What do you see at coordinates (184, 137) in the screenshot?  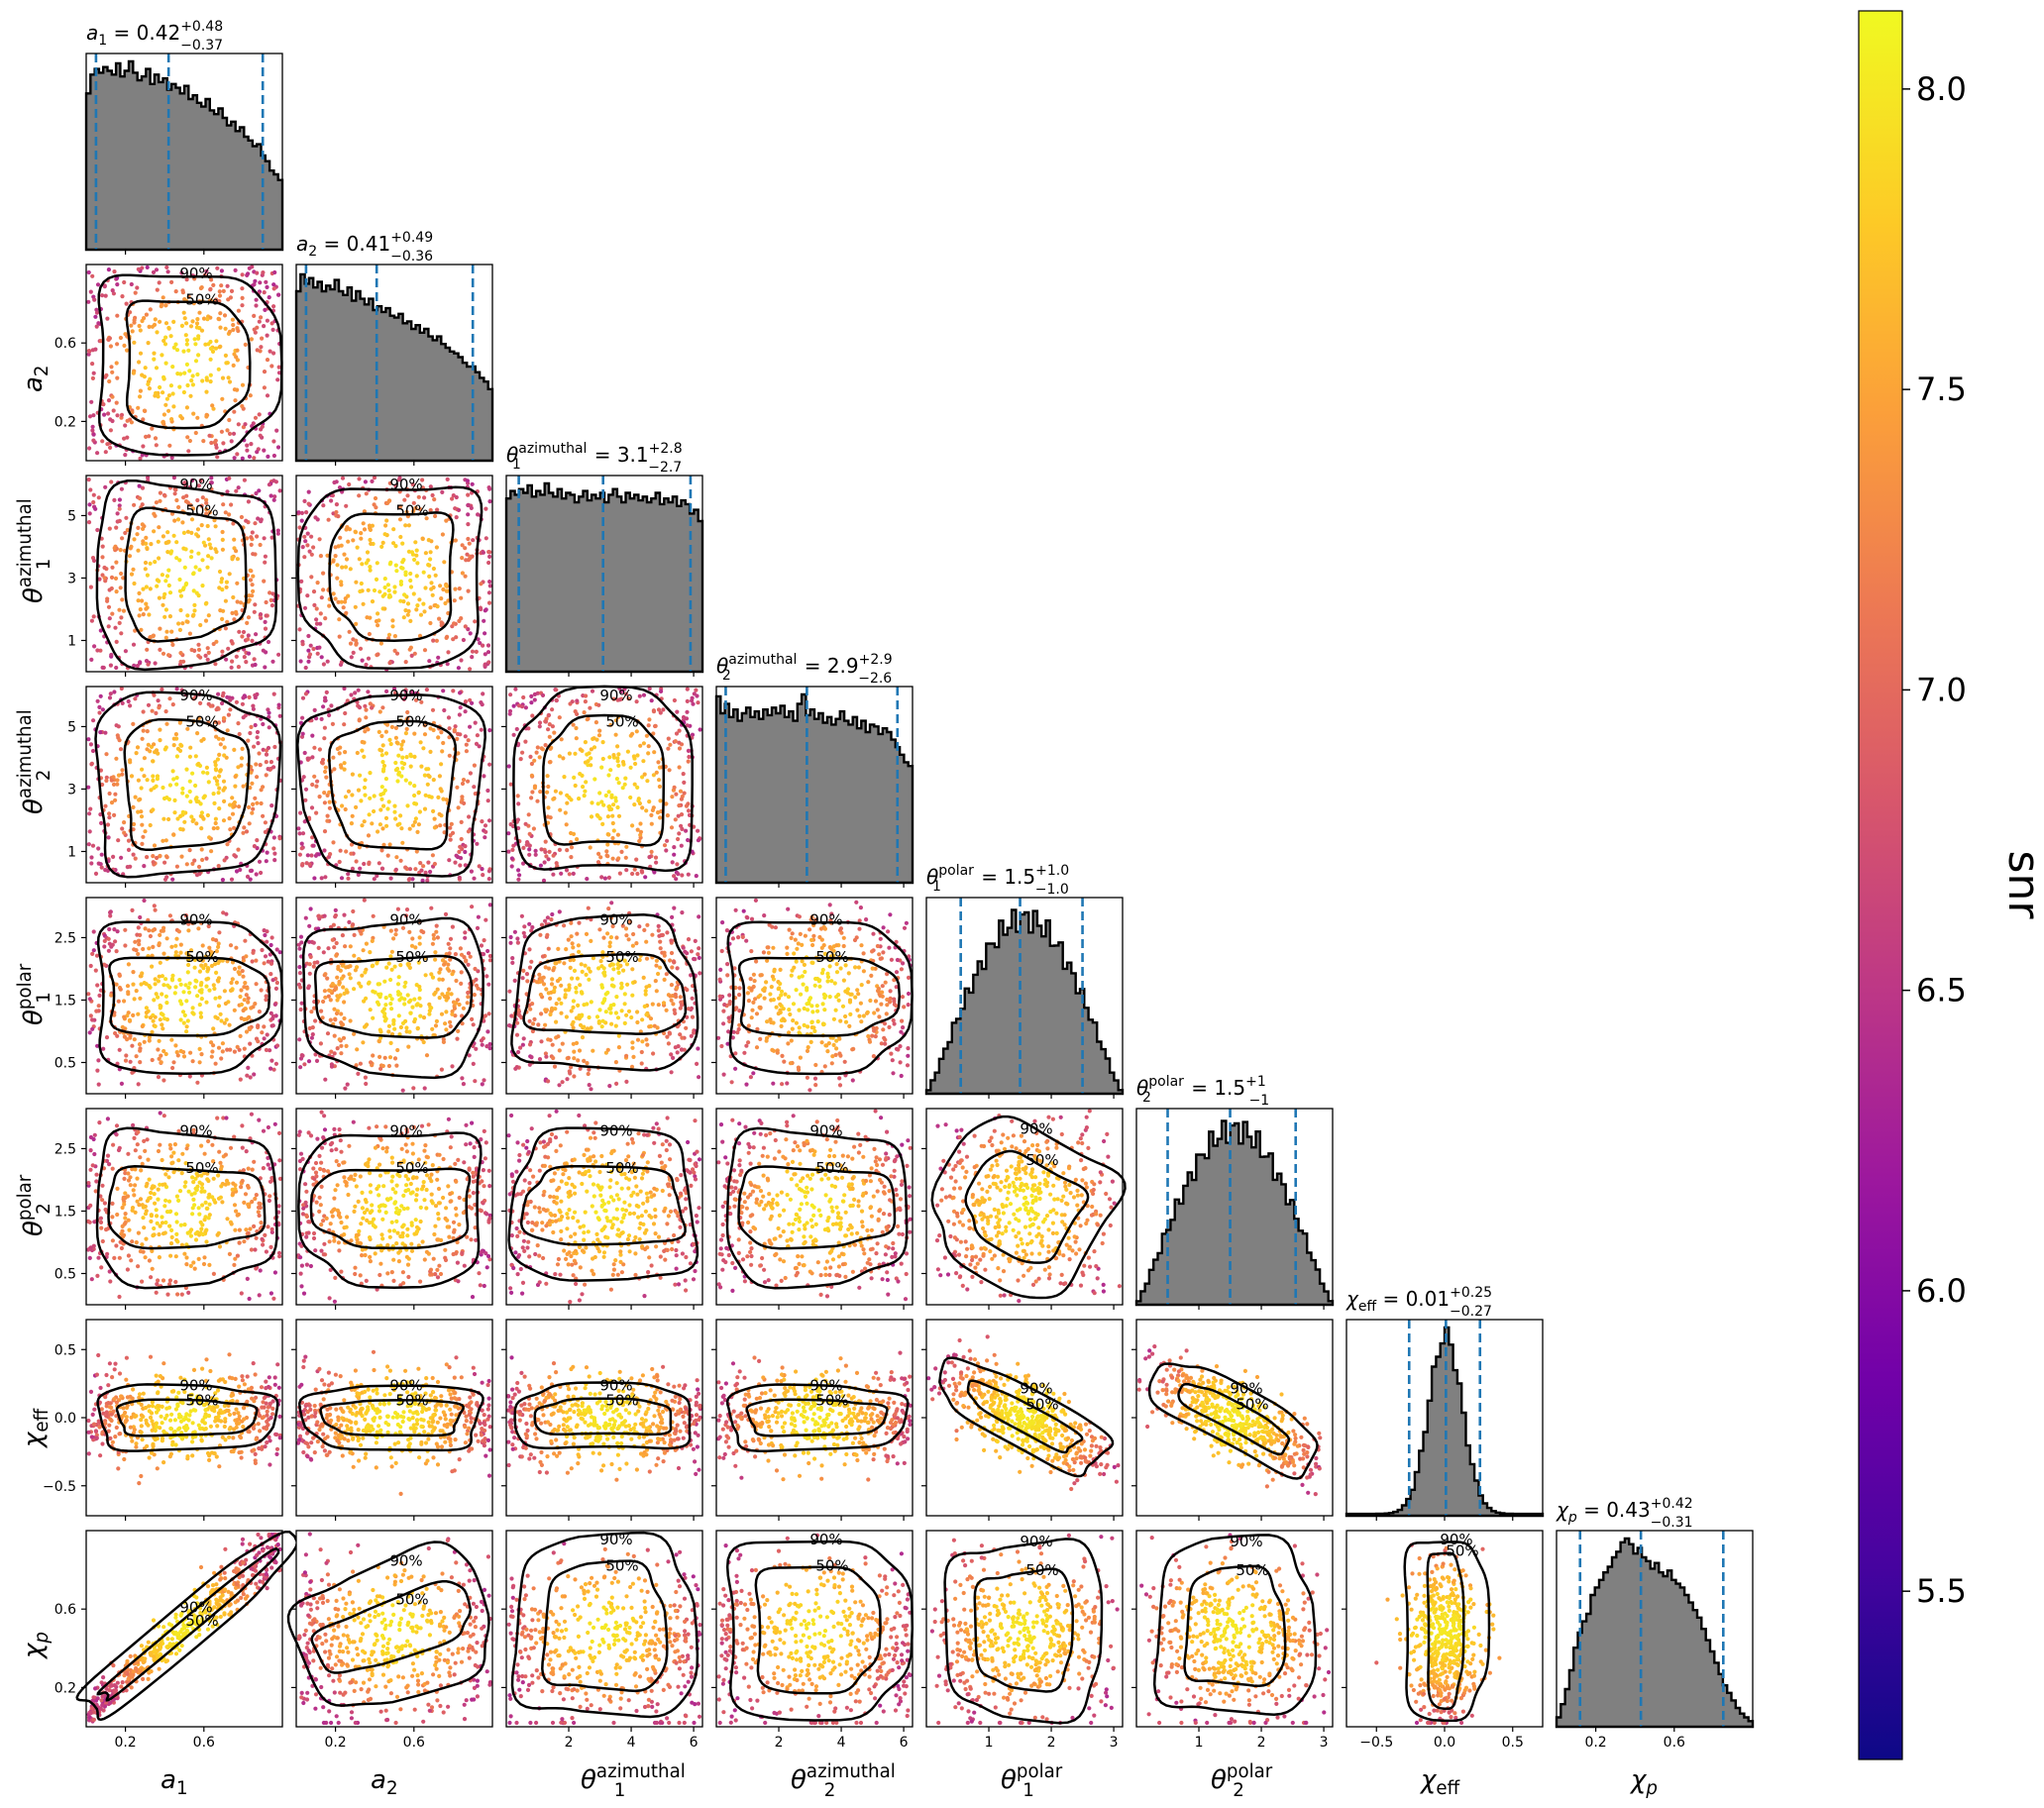 I see `panel-a1-a1: a1 = 0.42+0.48 −0.37` at bounding box center [184, 137].